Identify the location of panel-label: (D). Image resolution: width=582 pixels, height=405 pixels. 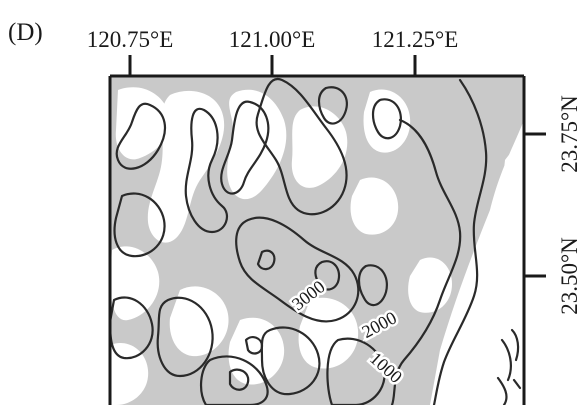
(25, 32).